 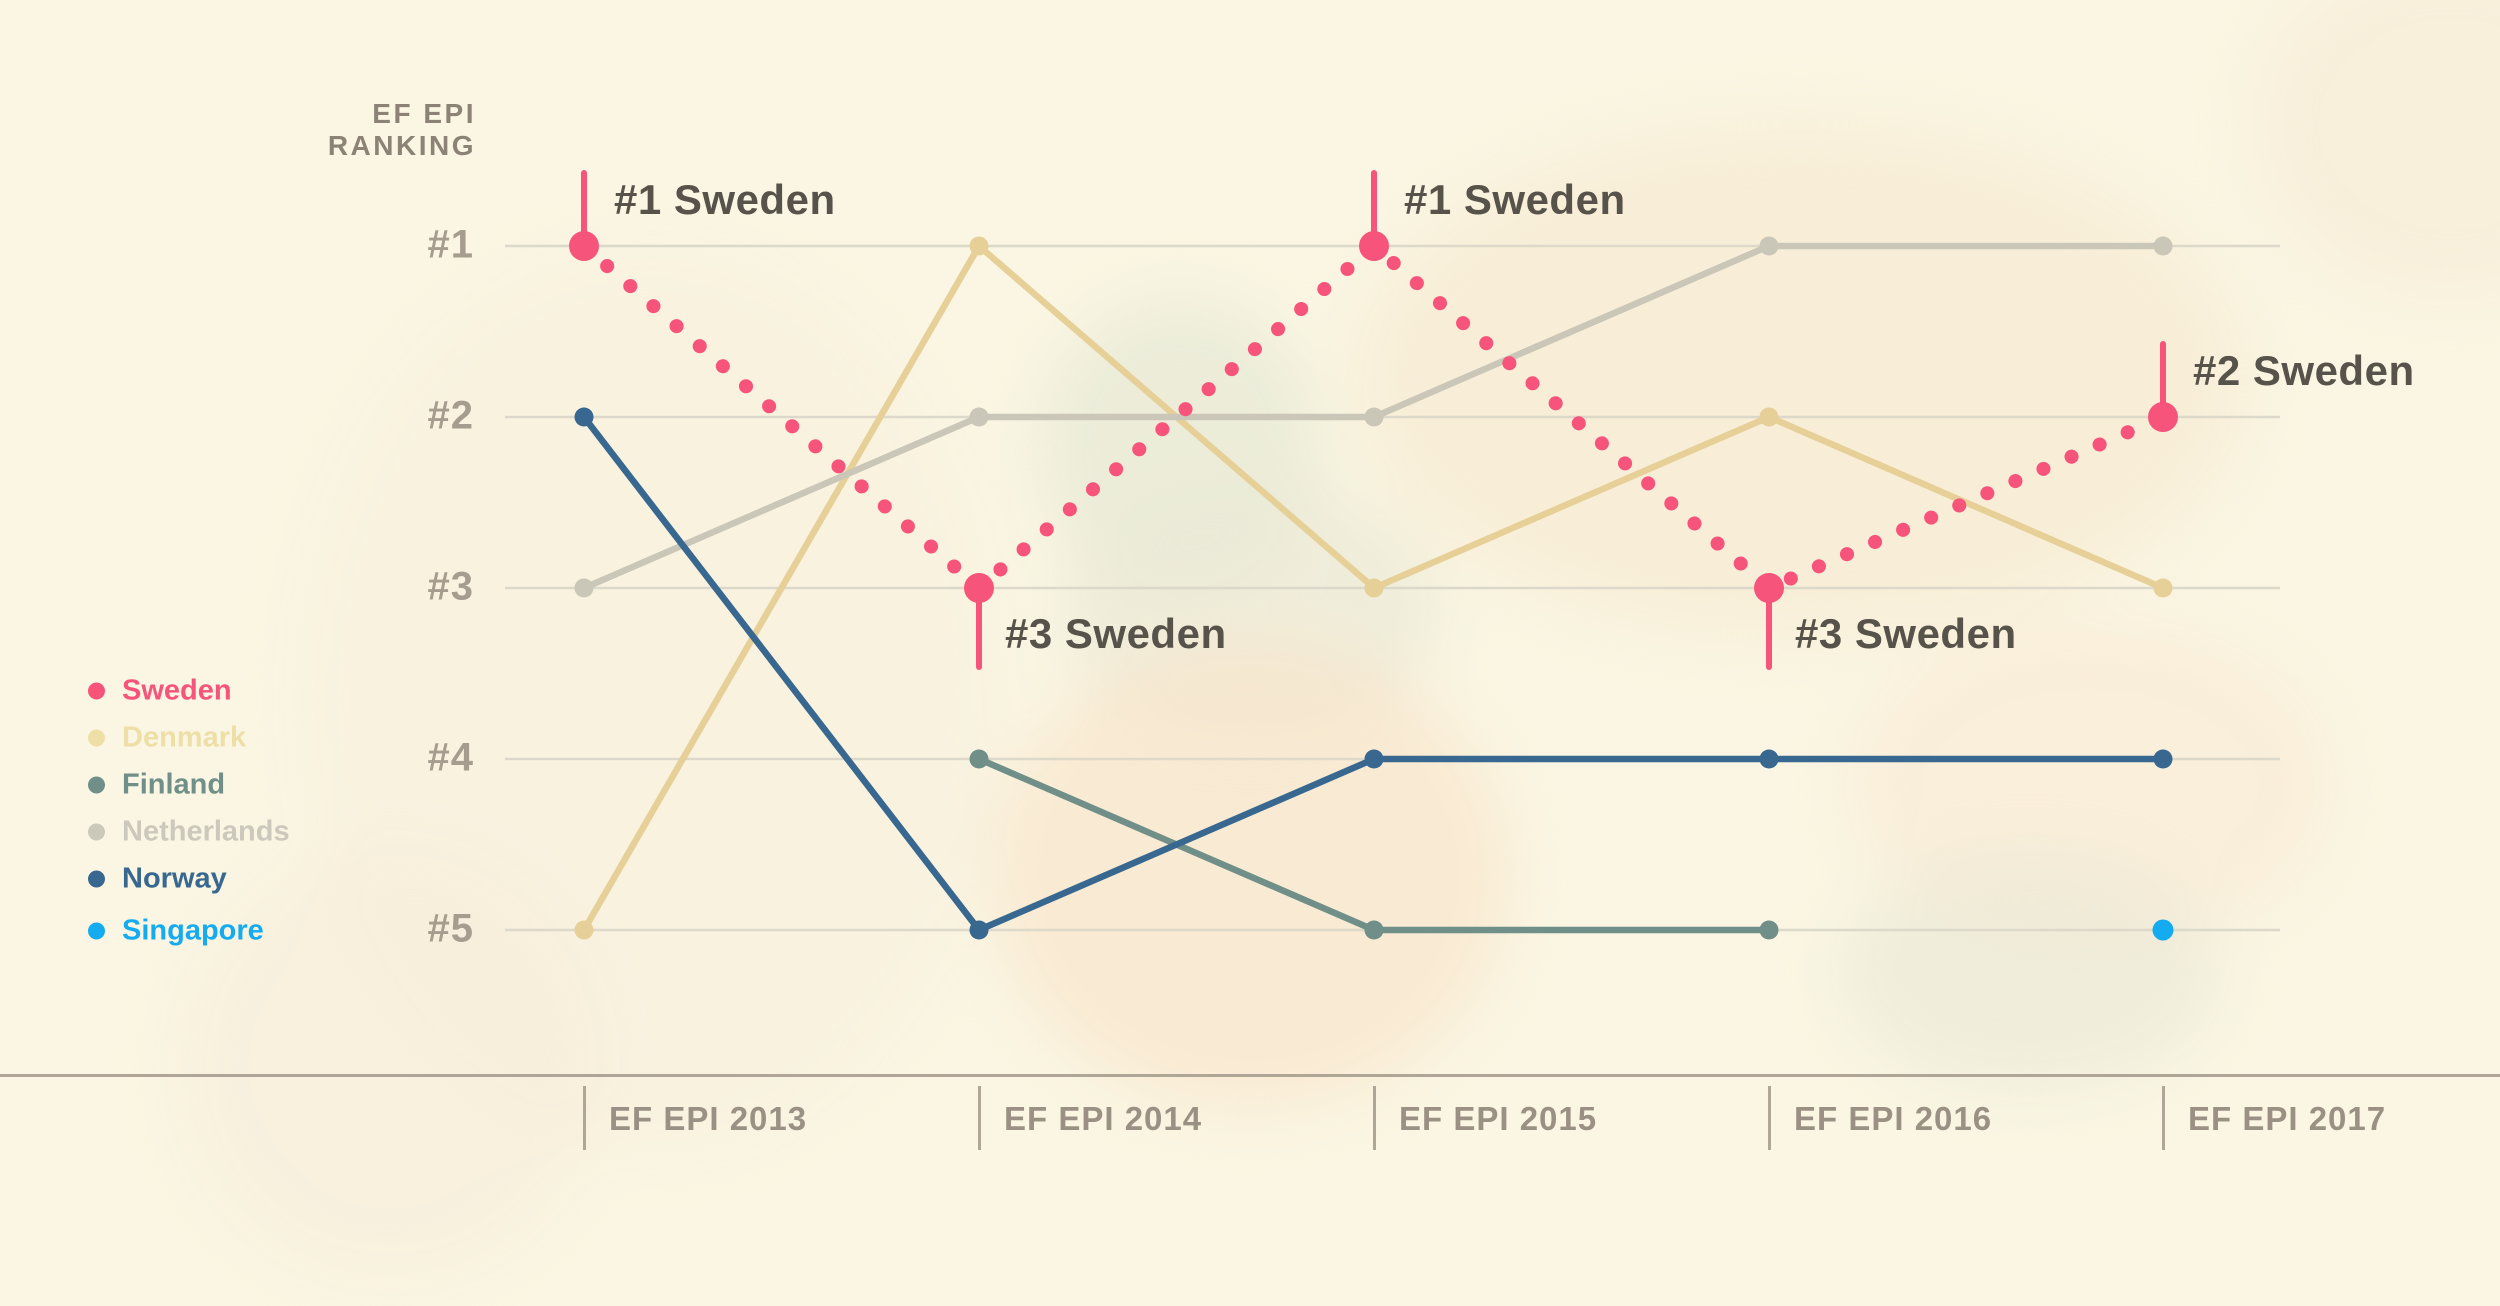 I want to click on annotation-label-2016: #3 Sweden, so click(x=1906, y=633).